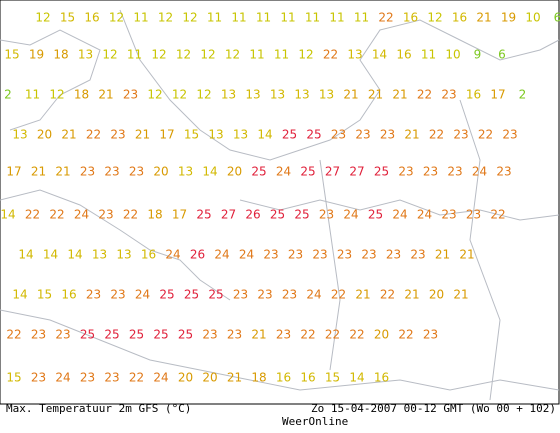  What do you see at coordinates (98, 408) in the screenshot?
I see `map-title: Max. Temperatuur 2m GFS (°C)` at bounding box center [98, 408].